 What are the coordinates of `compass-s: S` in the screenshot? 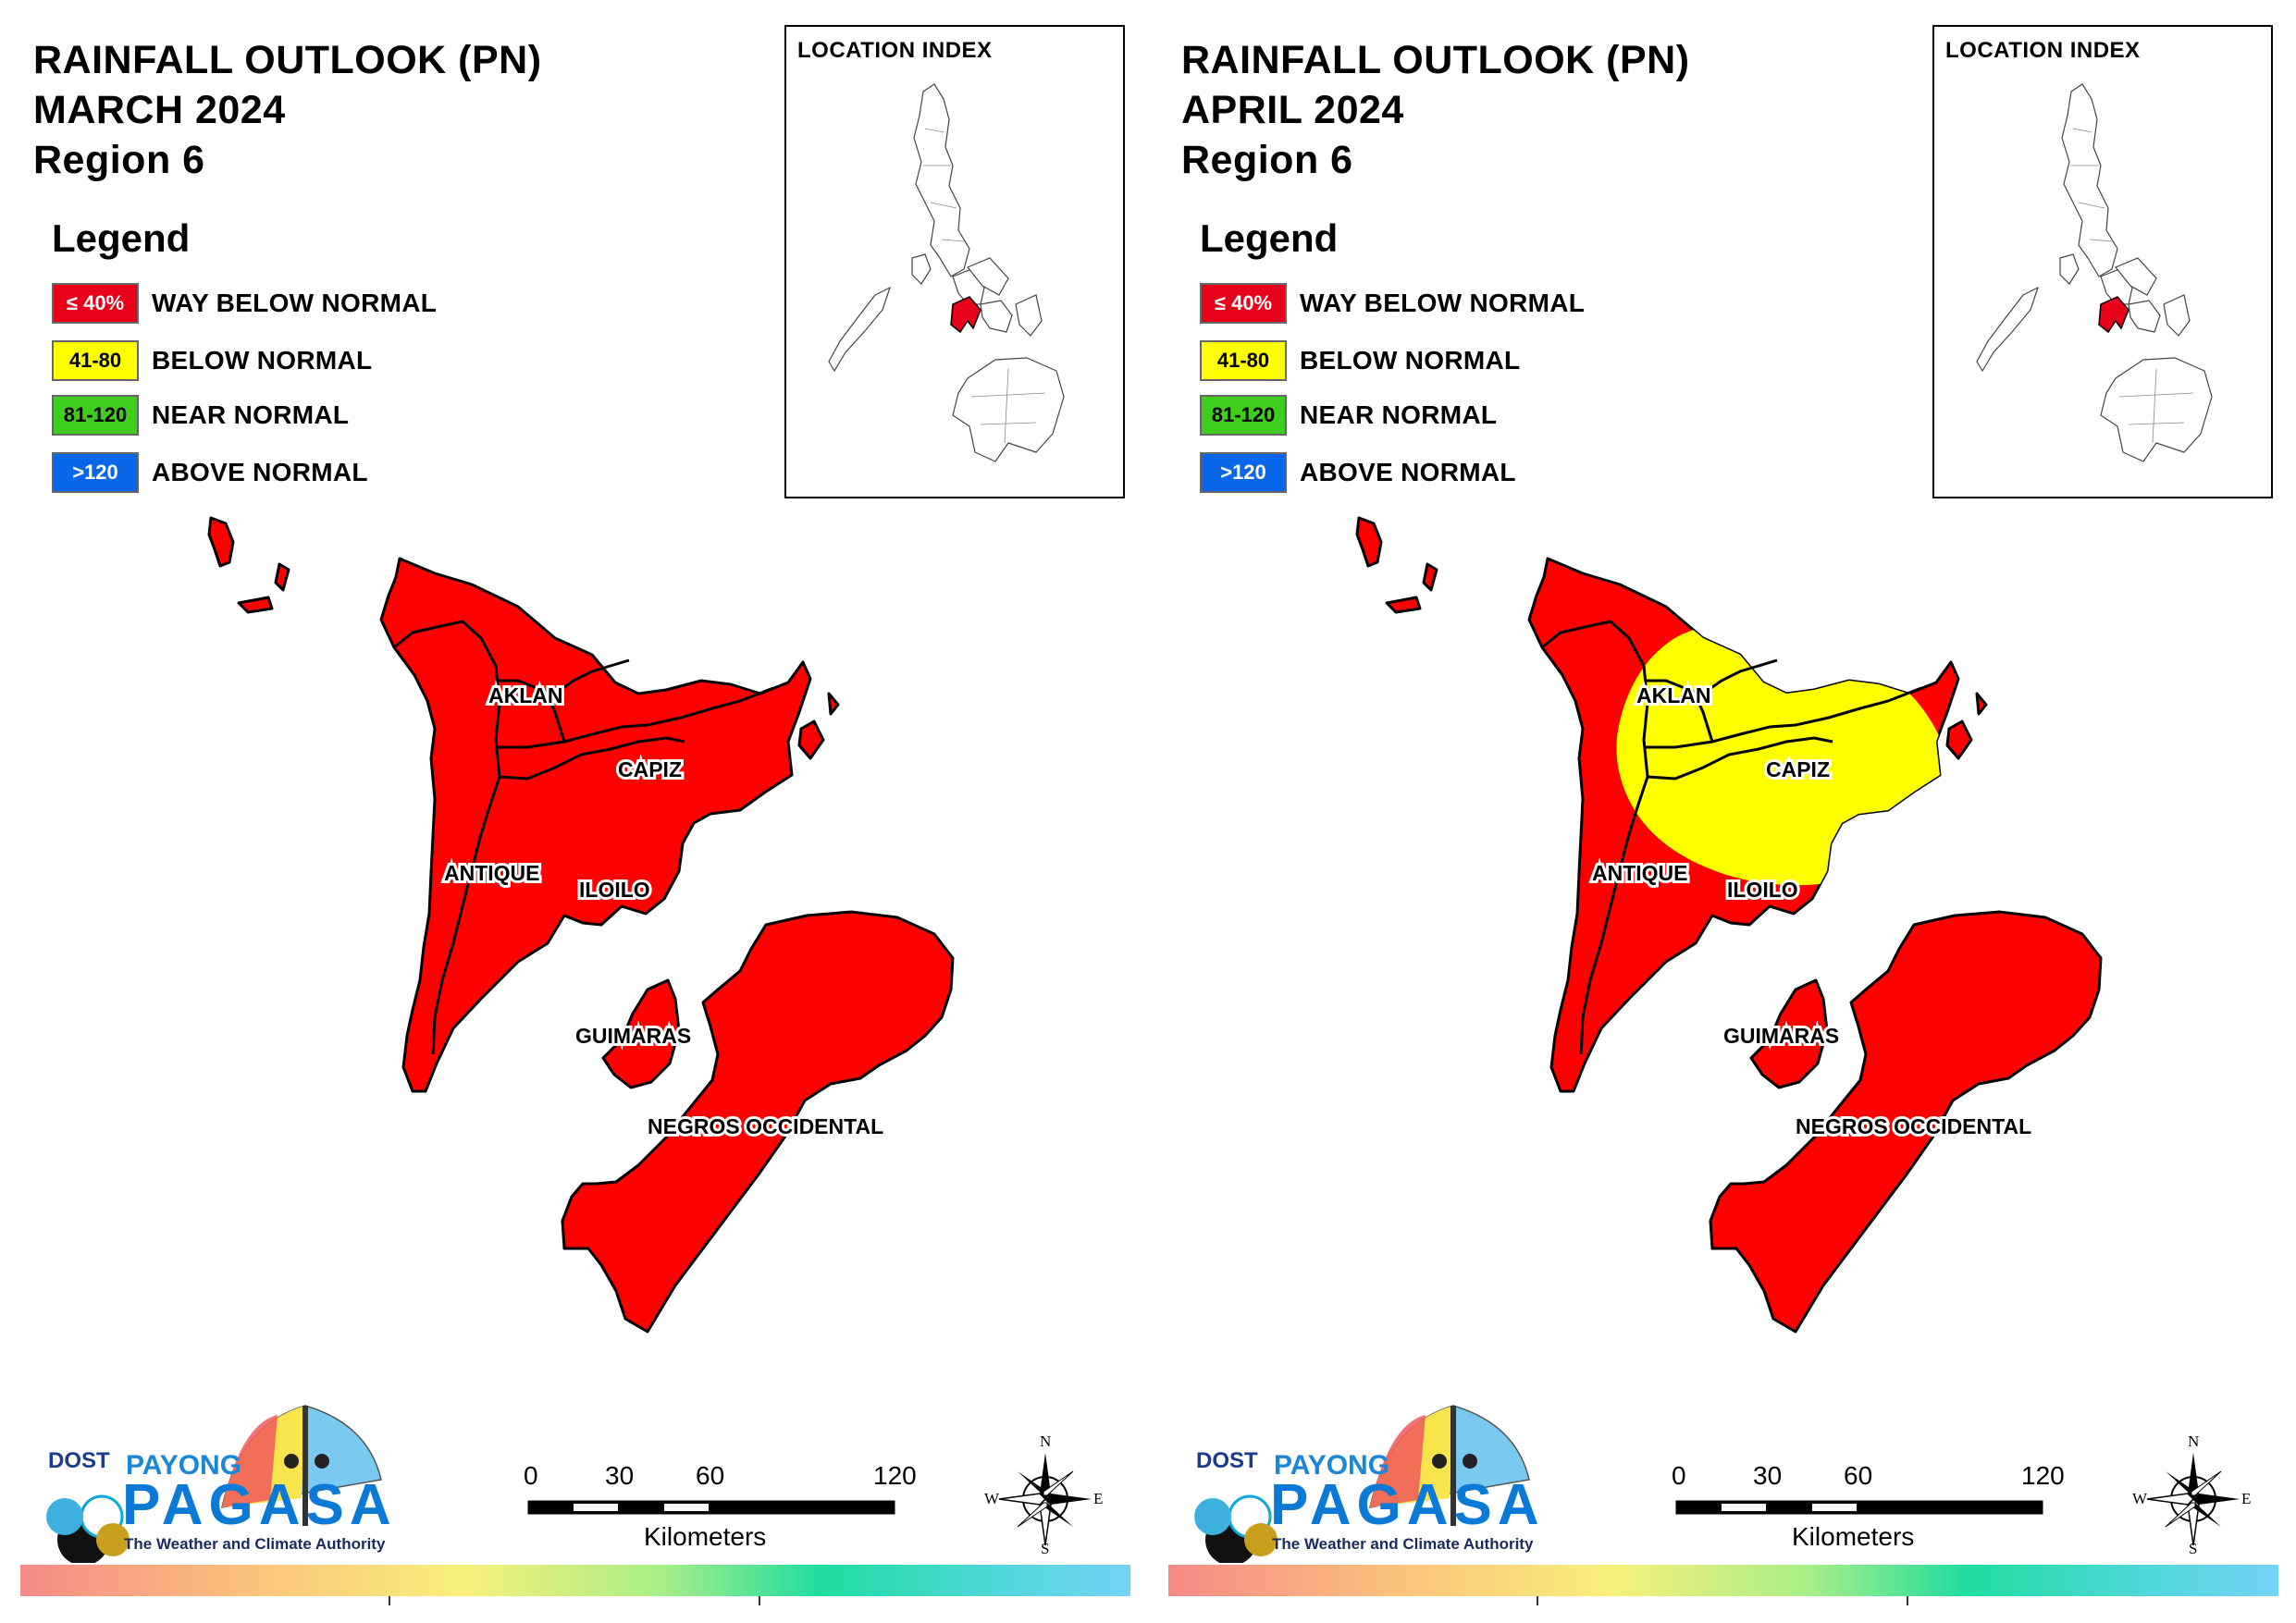 It's located at (1045, 1548).